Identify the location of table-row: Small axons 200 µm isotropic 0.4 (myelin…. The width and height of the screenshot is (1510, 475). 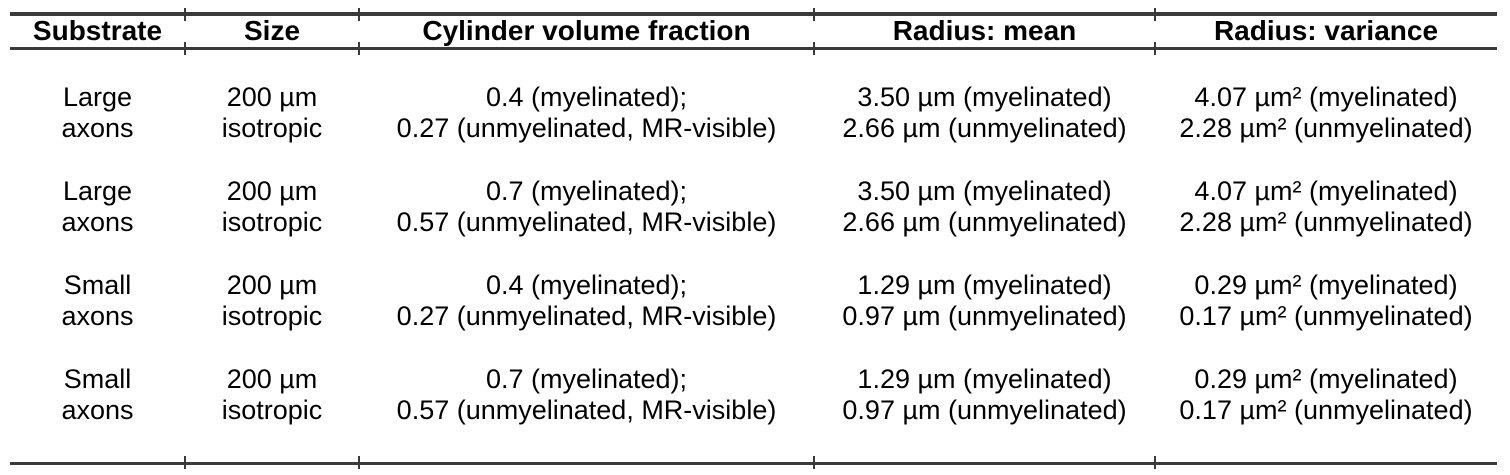
(753, 301).